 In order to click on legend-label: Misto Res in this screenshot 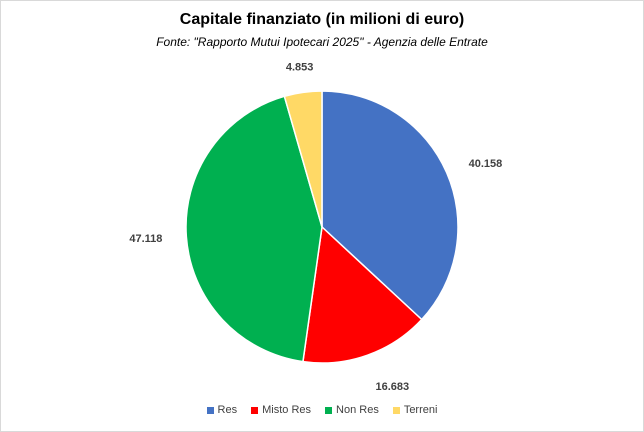, I will do `click(287, 410)`.